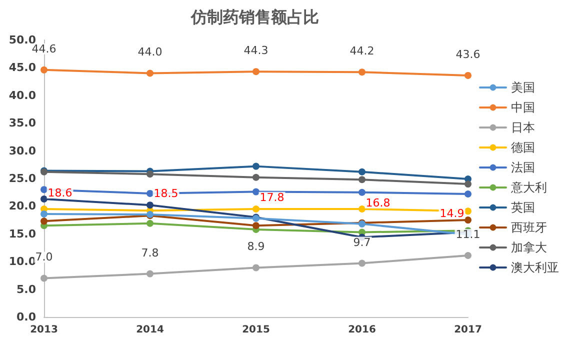 The height and width of the screenshot is (355, 568). Describe the element at coordinates (26, 289) in the screenshot. I see `y-tick-label: 5.0` at that location.